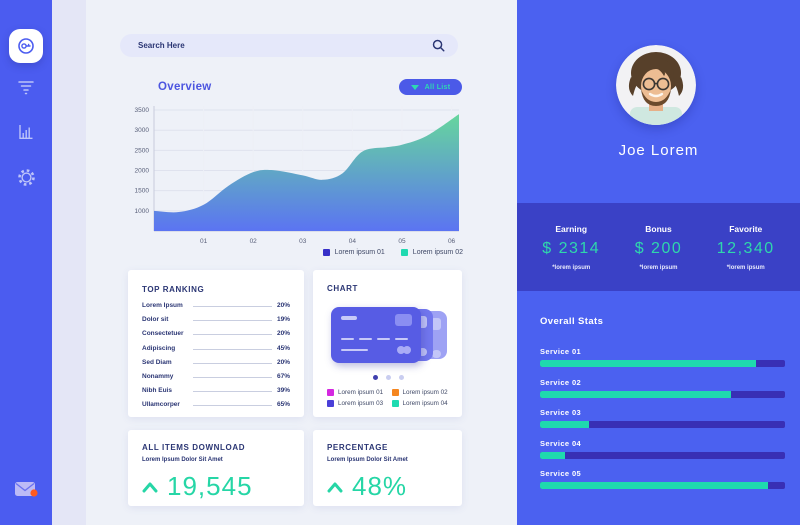 The image size is (800, 525). What do you see at coordinates (356, 403) in the screenshot?
I see `legend-item: Lorem ipsum 03` at bounding box center [356, 403].